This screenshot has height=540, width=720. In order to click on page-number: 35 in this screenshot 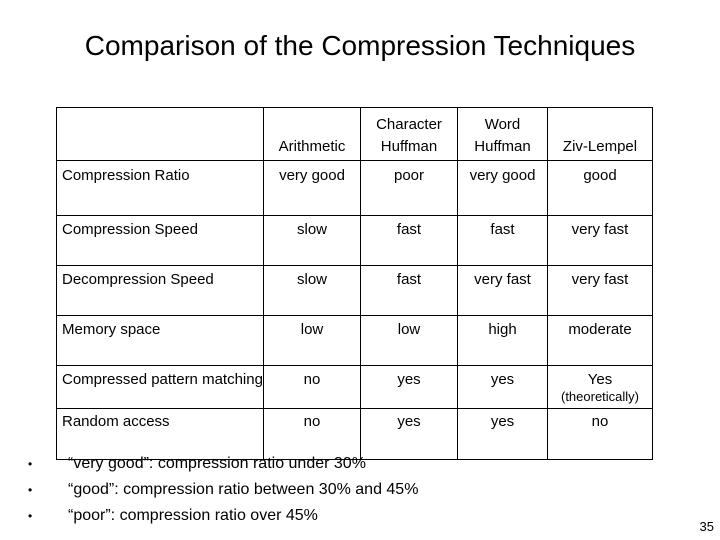, I will do `click(706, 526)`.